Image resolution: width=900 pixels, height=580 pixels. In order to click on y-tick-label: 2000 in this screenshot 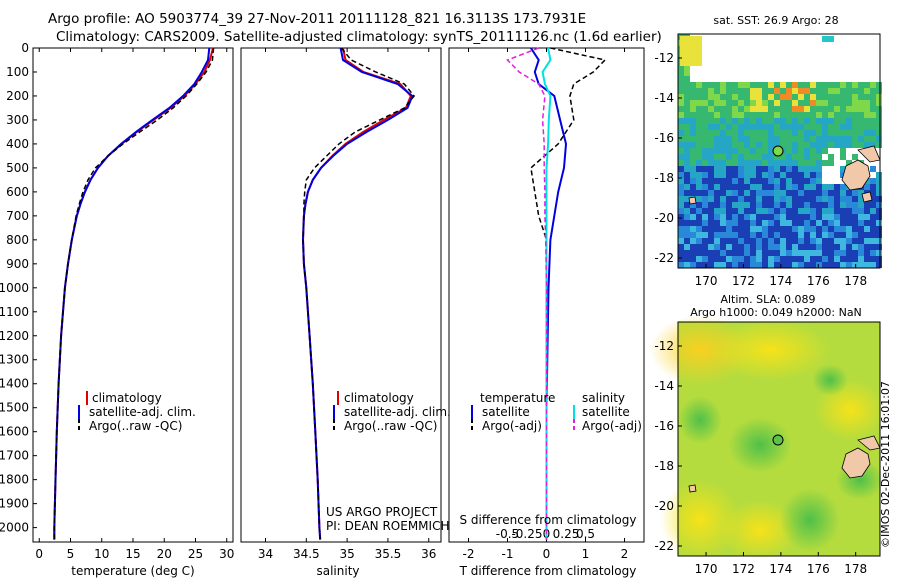, I will do `click(14, 528)`.